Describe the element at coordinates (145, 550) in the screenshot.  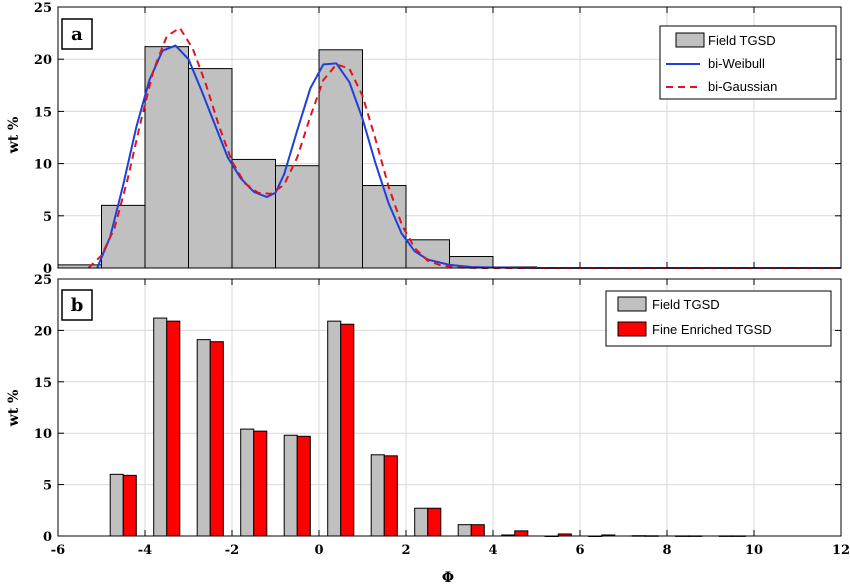
I see `x-tick-label: -4` at that location.